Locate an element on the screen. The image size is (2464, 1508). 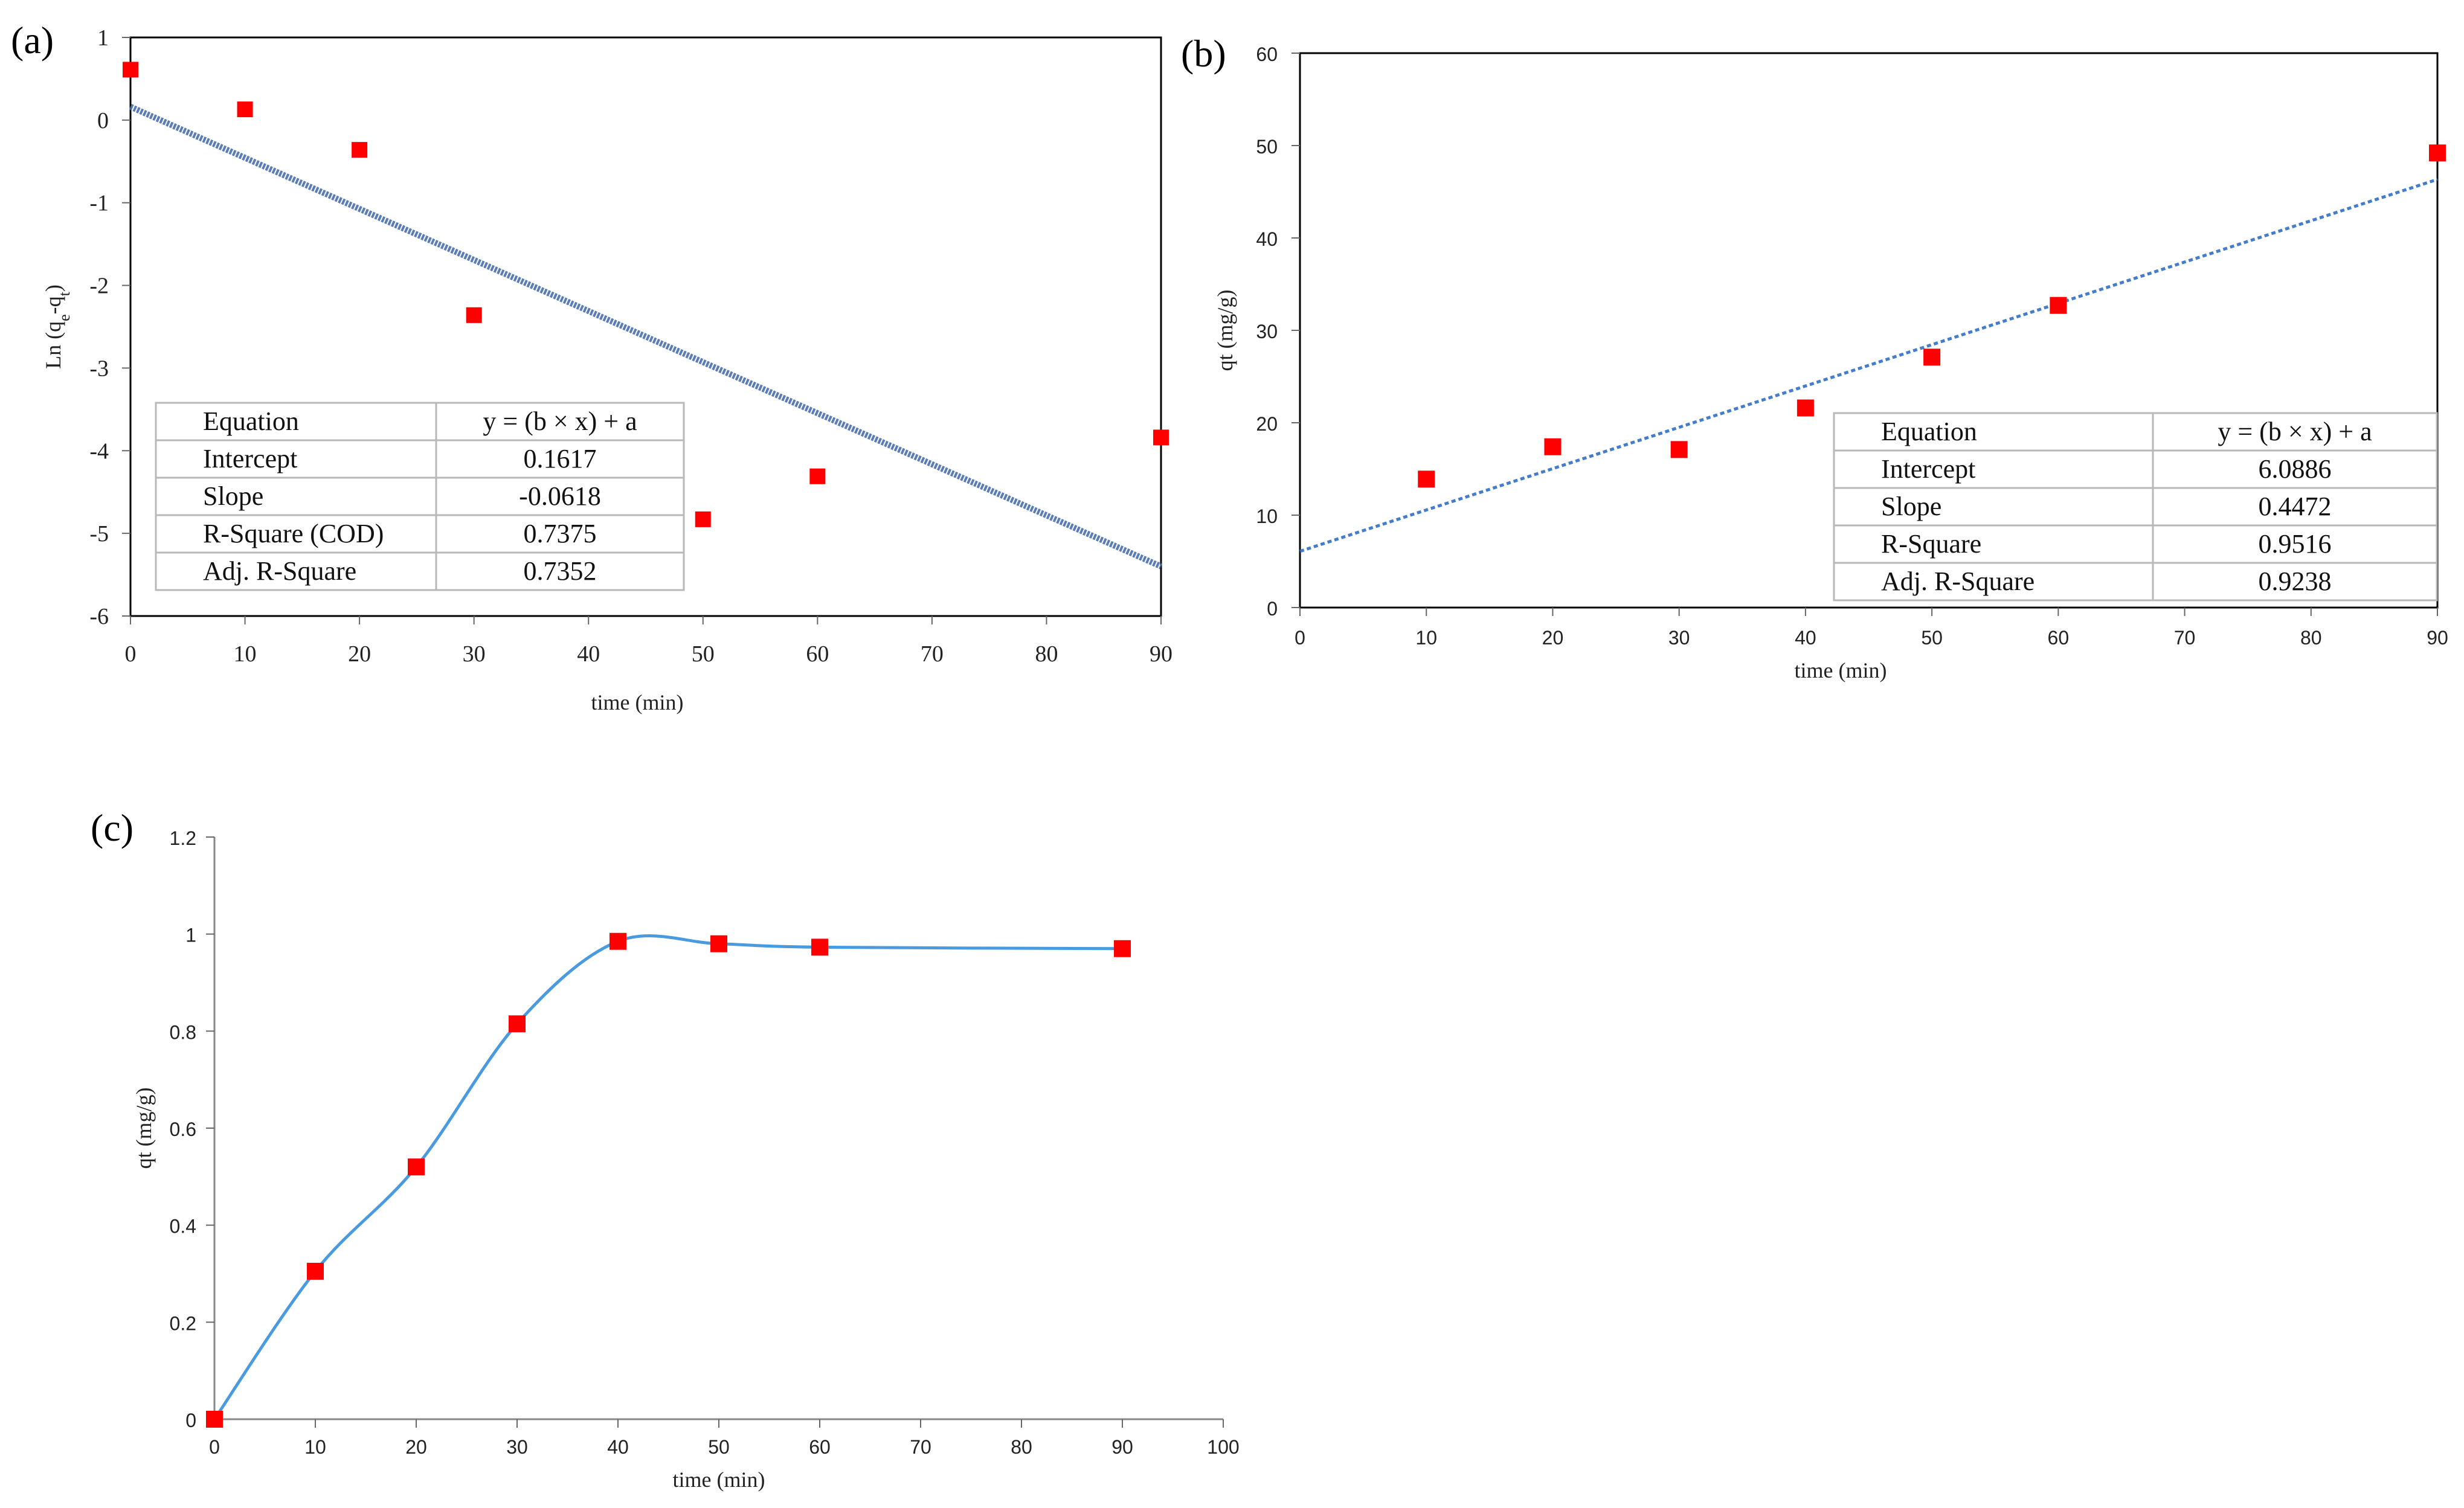
y-axis-title-part: e is located at coordinates (64, 317).